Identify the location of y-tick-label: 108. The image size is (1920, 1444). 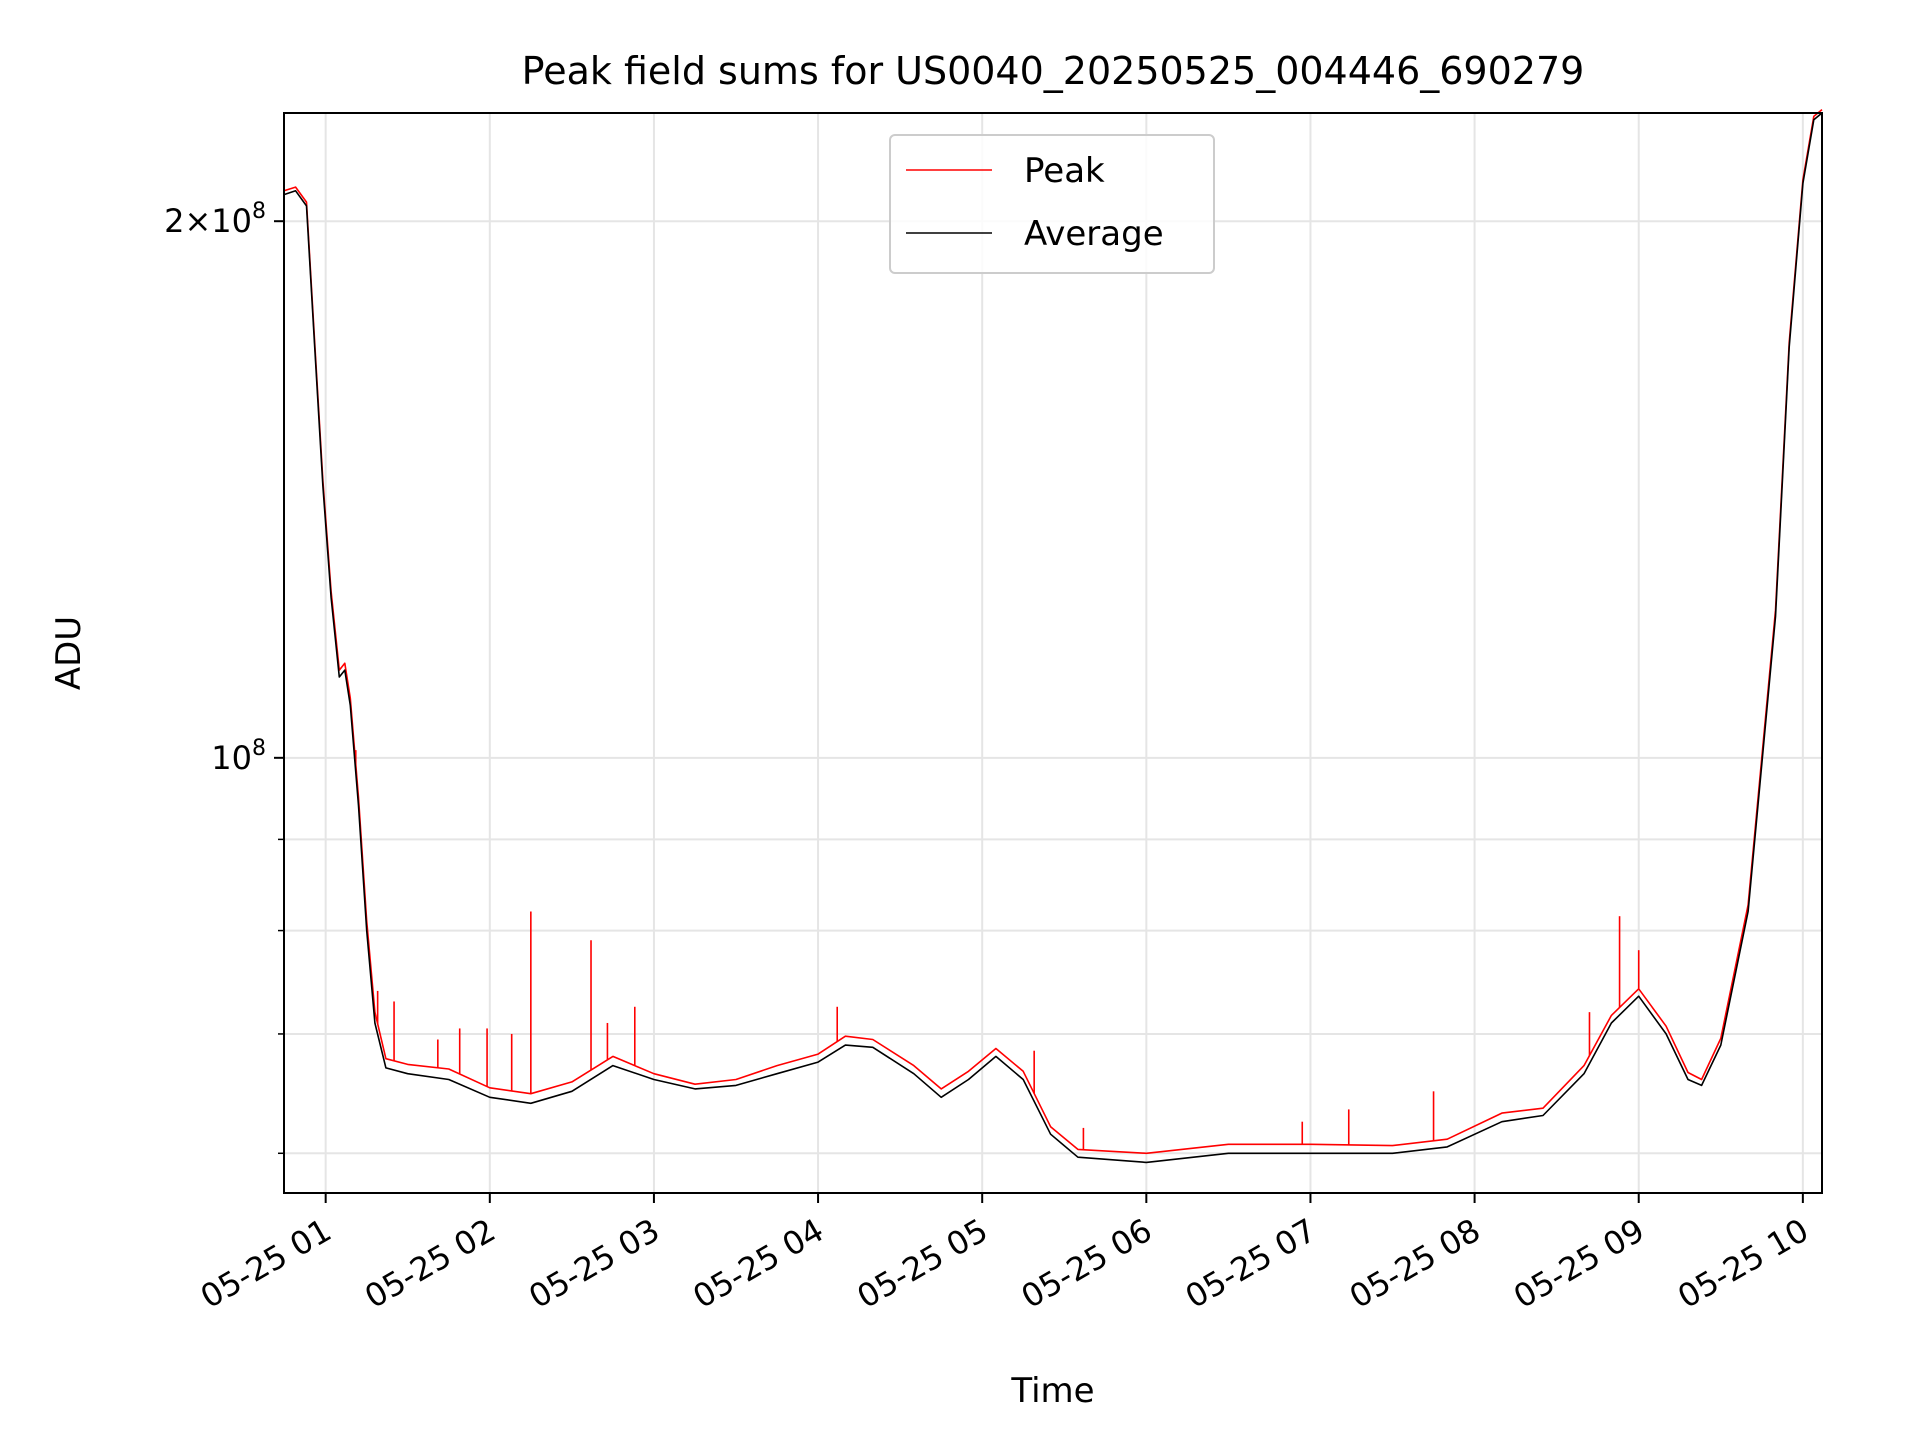
(238, 756).